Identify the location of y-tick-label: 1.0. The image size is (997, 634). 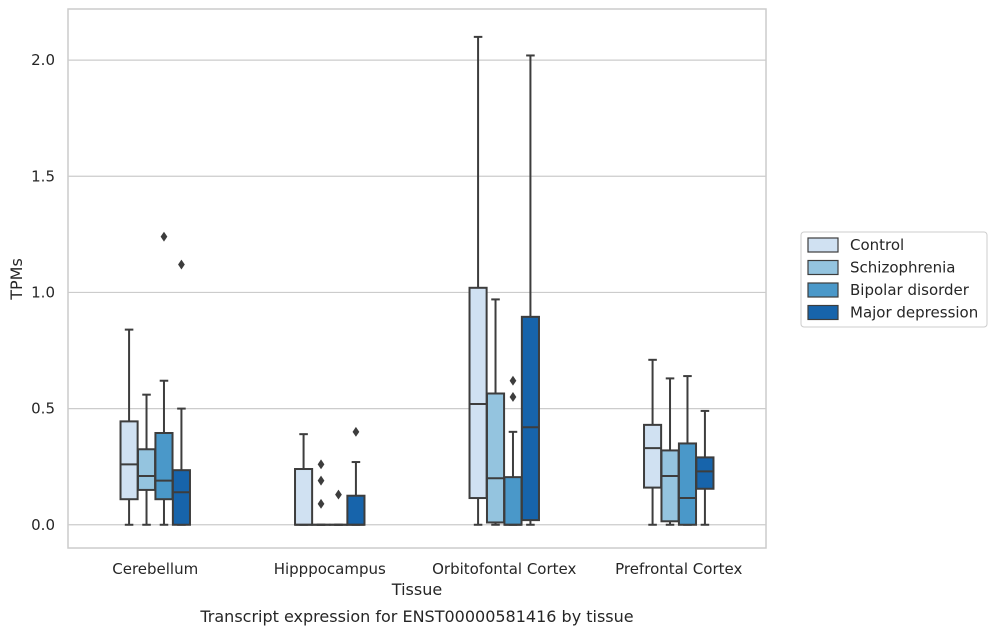
(43, 292).